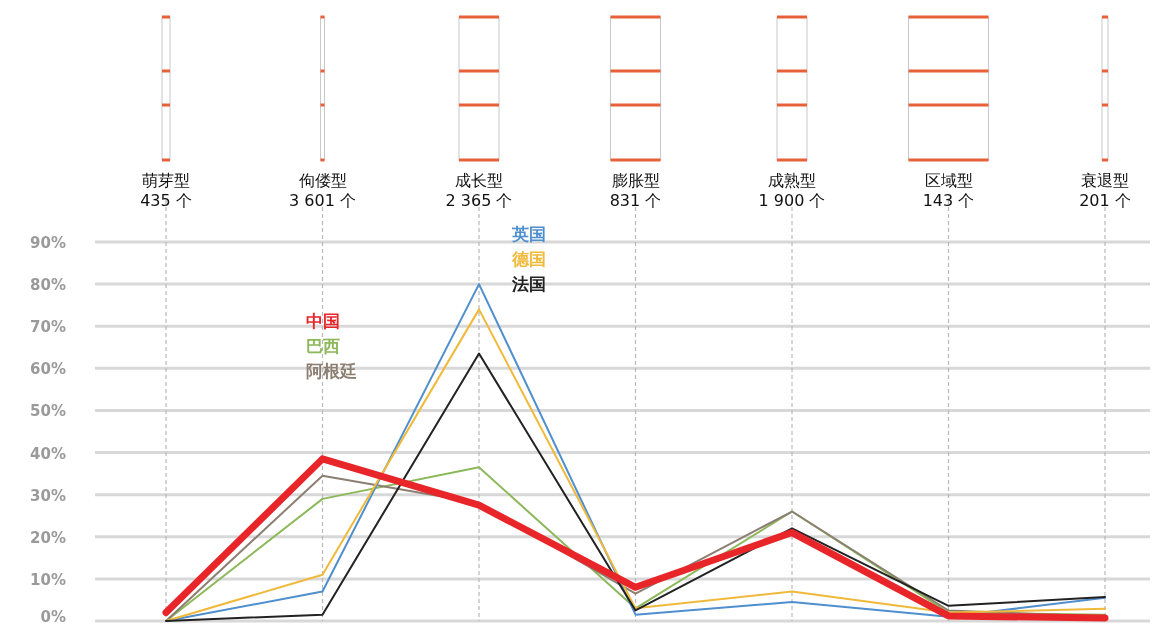  Describe the element at coordinates (48, 411) in the screenshot. I see `y-tick-label: 50%` at that location.